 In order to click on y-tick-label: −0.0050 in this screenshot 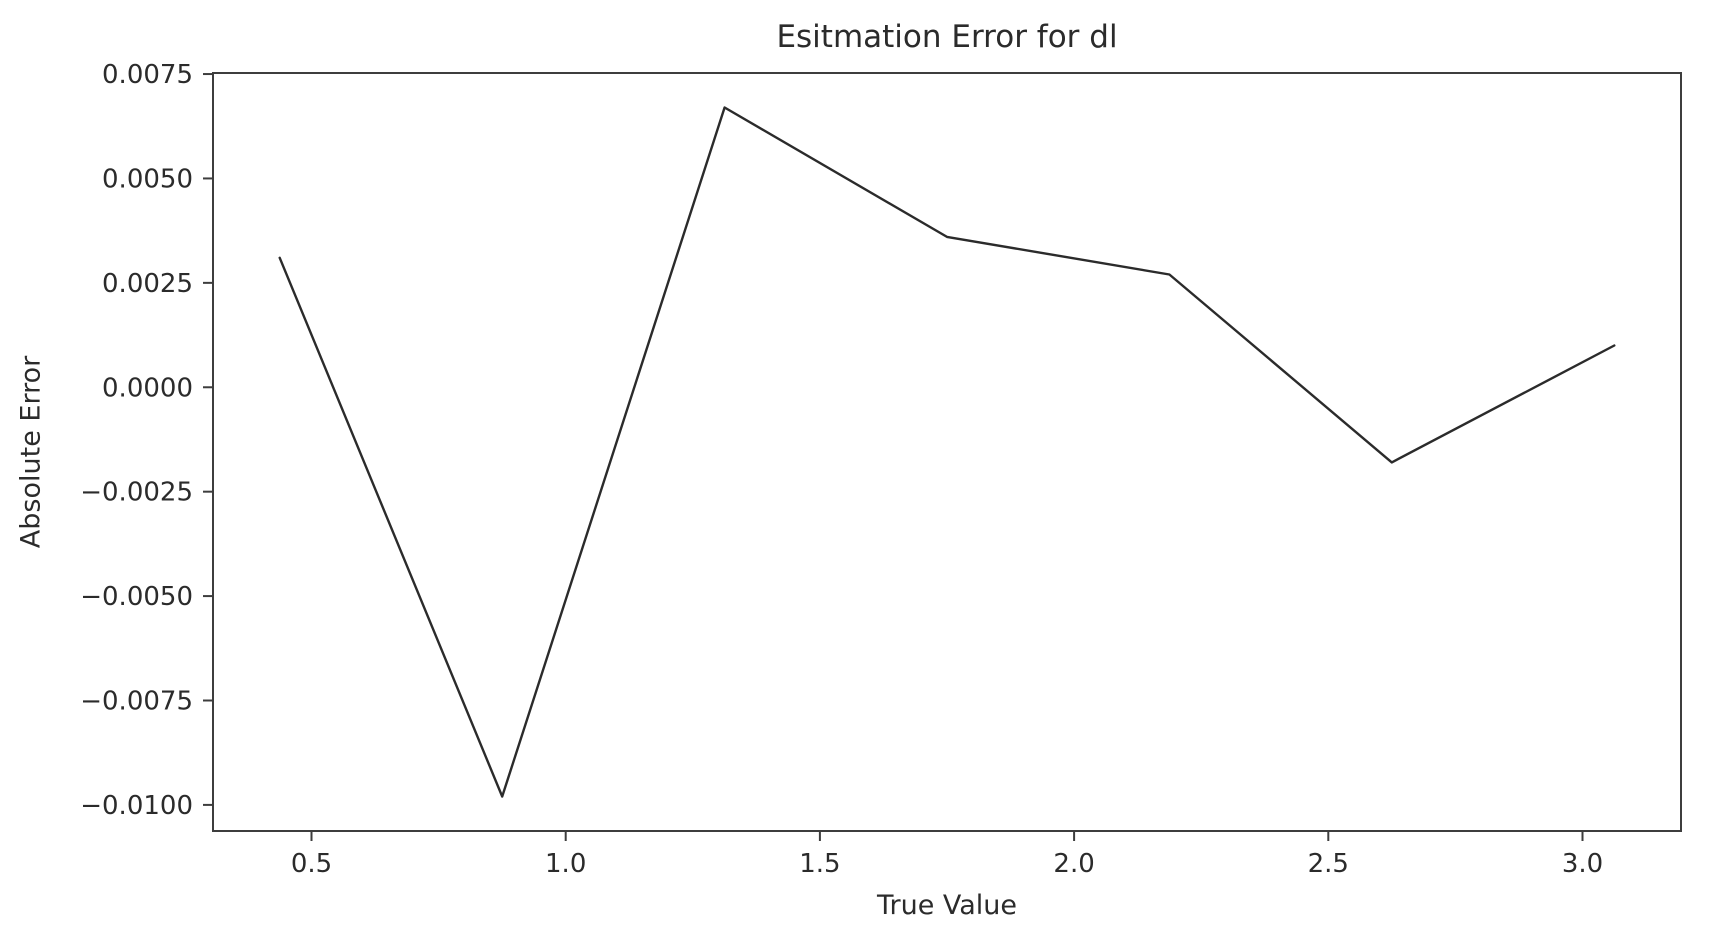, I will do `click(136, 597)`.